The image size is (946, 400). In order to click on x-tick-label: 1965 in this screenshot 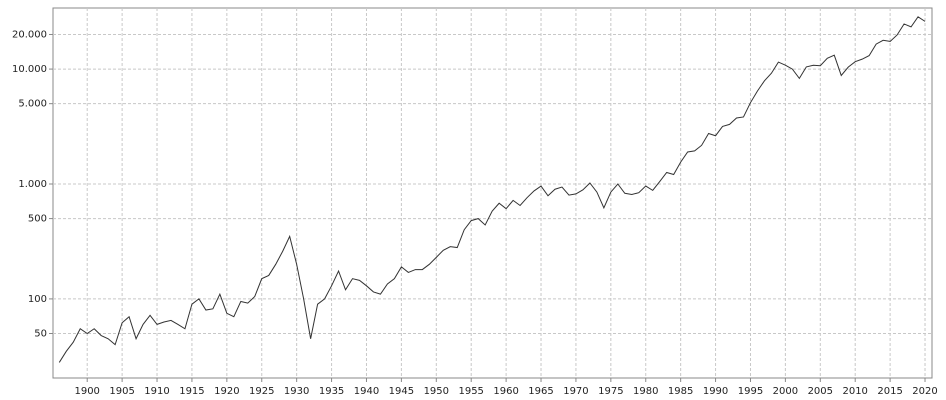, I will do `click(540, 391)`.